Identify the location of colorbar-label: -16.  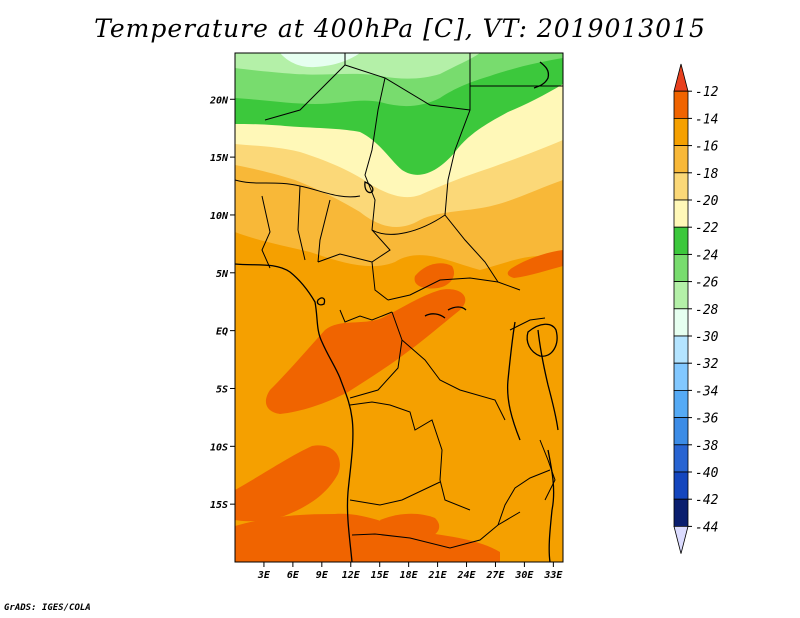
(707, 147).